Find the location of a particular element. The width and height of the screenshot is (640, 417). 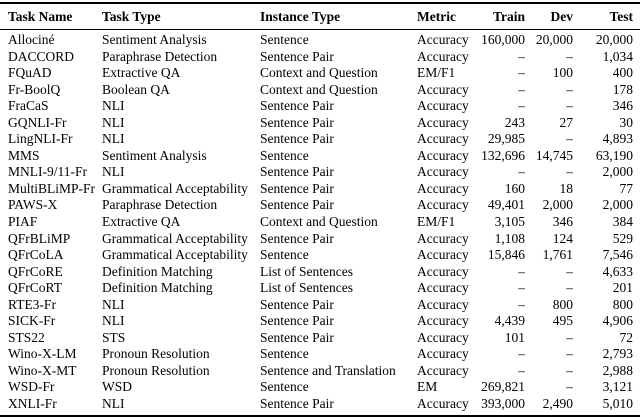

cell-task-name: GQNLI-Fr is located at coordinates (37, 122).